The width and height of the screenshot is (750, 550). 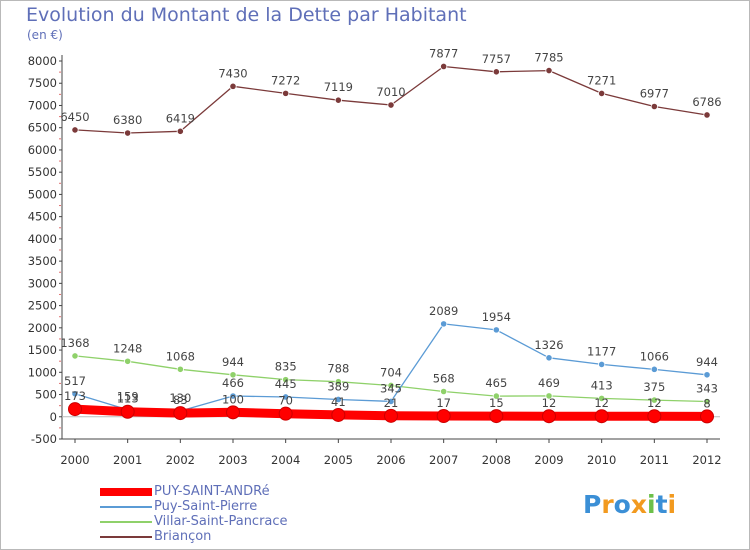 I want to click on data-label: 159, so click(x=128, y=397).